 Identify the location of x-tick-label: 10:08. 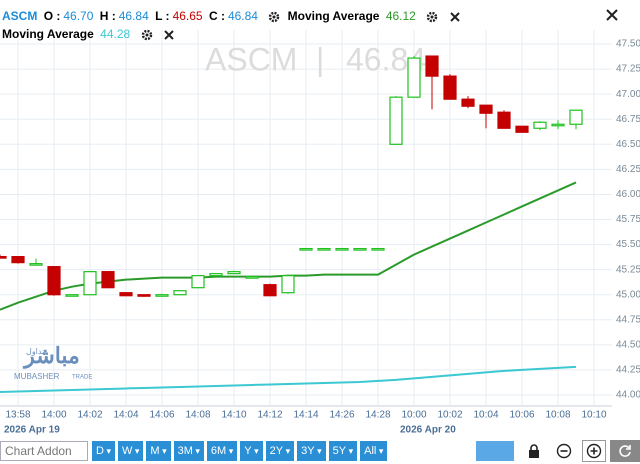
(557, 415).